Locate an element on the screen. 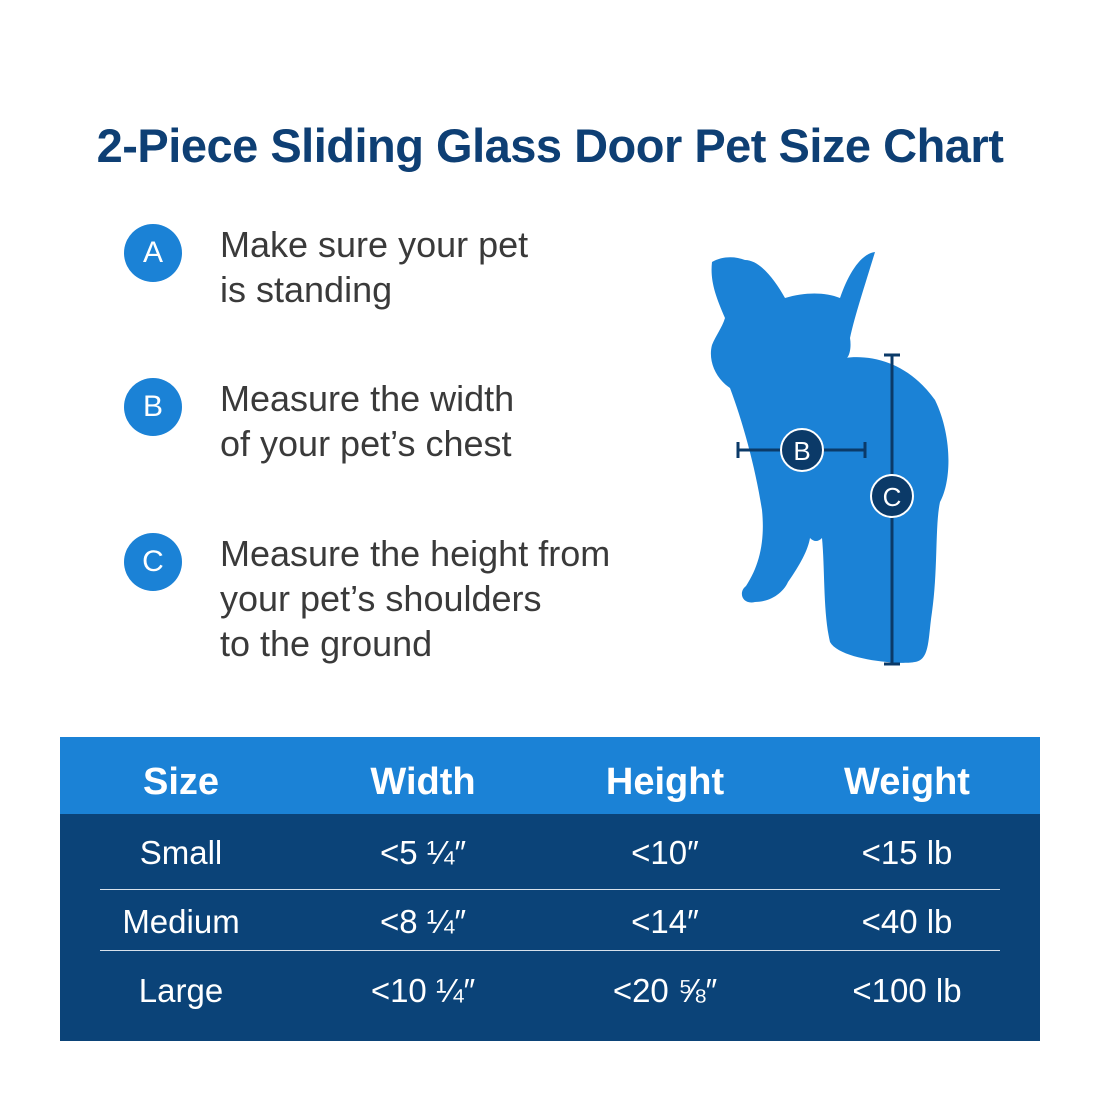 This screenshot has height=1100, width=1100. dog-silhouette-icon: B C is located at coordinates (829, 459).